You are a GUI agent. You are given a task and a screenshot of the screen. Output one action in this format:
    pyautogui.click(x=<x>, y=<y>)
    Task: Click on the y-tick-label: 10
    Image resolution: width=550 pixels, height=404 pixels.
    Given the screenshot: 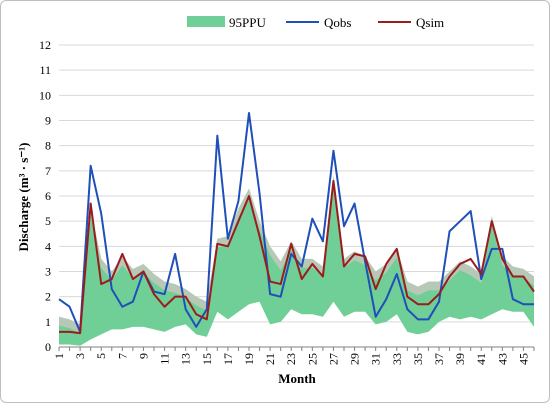 What is the action you would take?
    pyautogui.click(x=45, y=95)
    